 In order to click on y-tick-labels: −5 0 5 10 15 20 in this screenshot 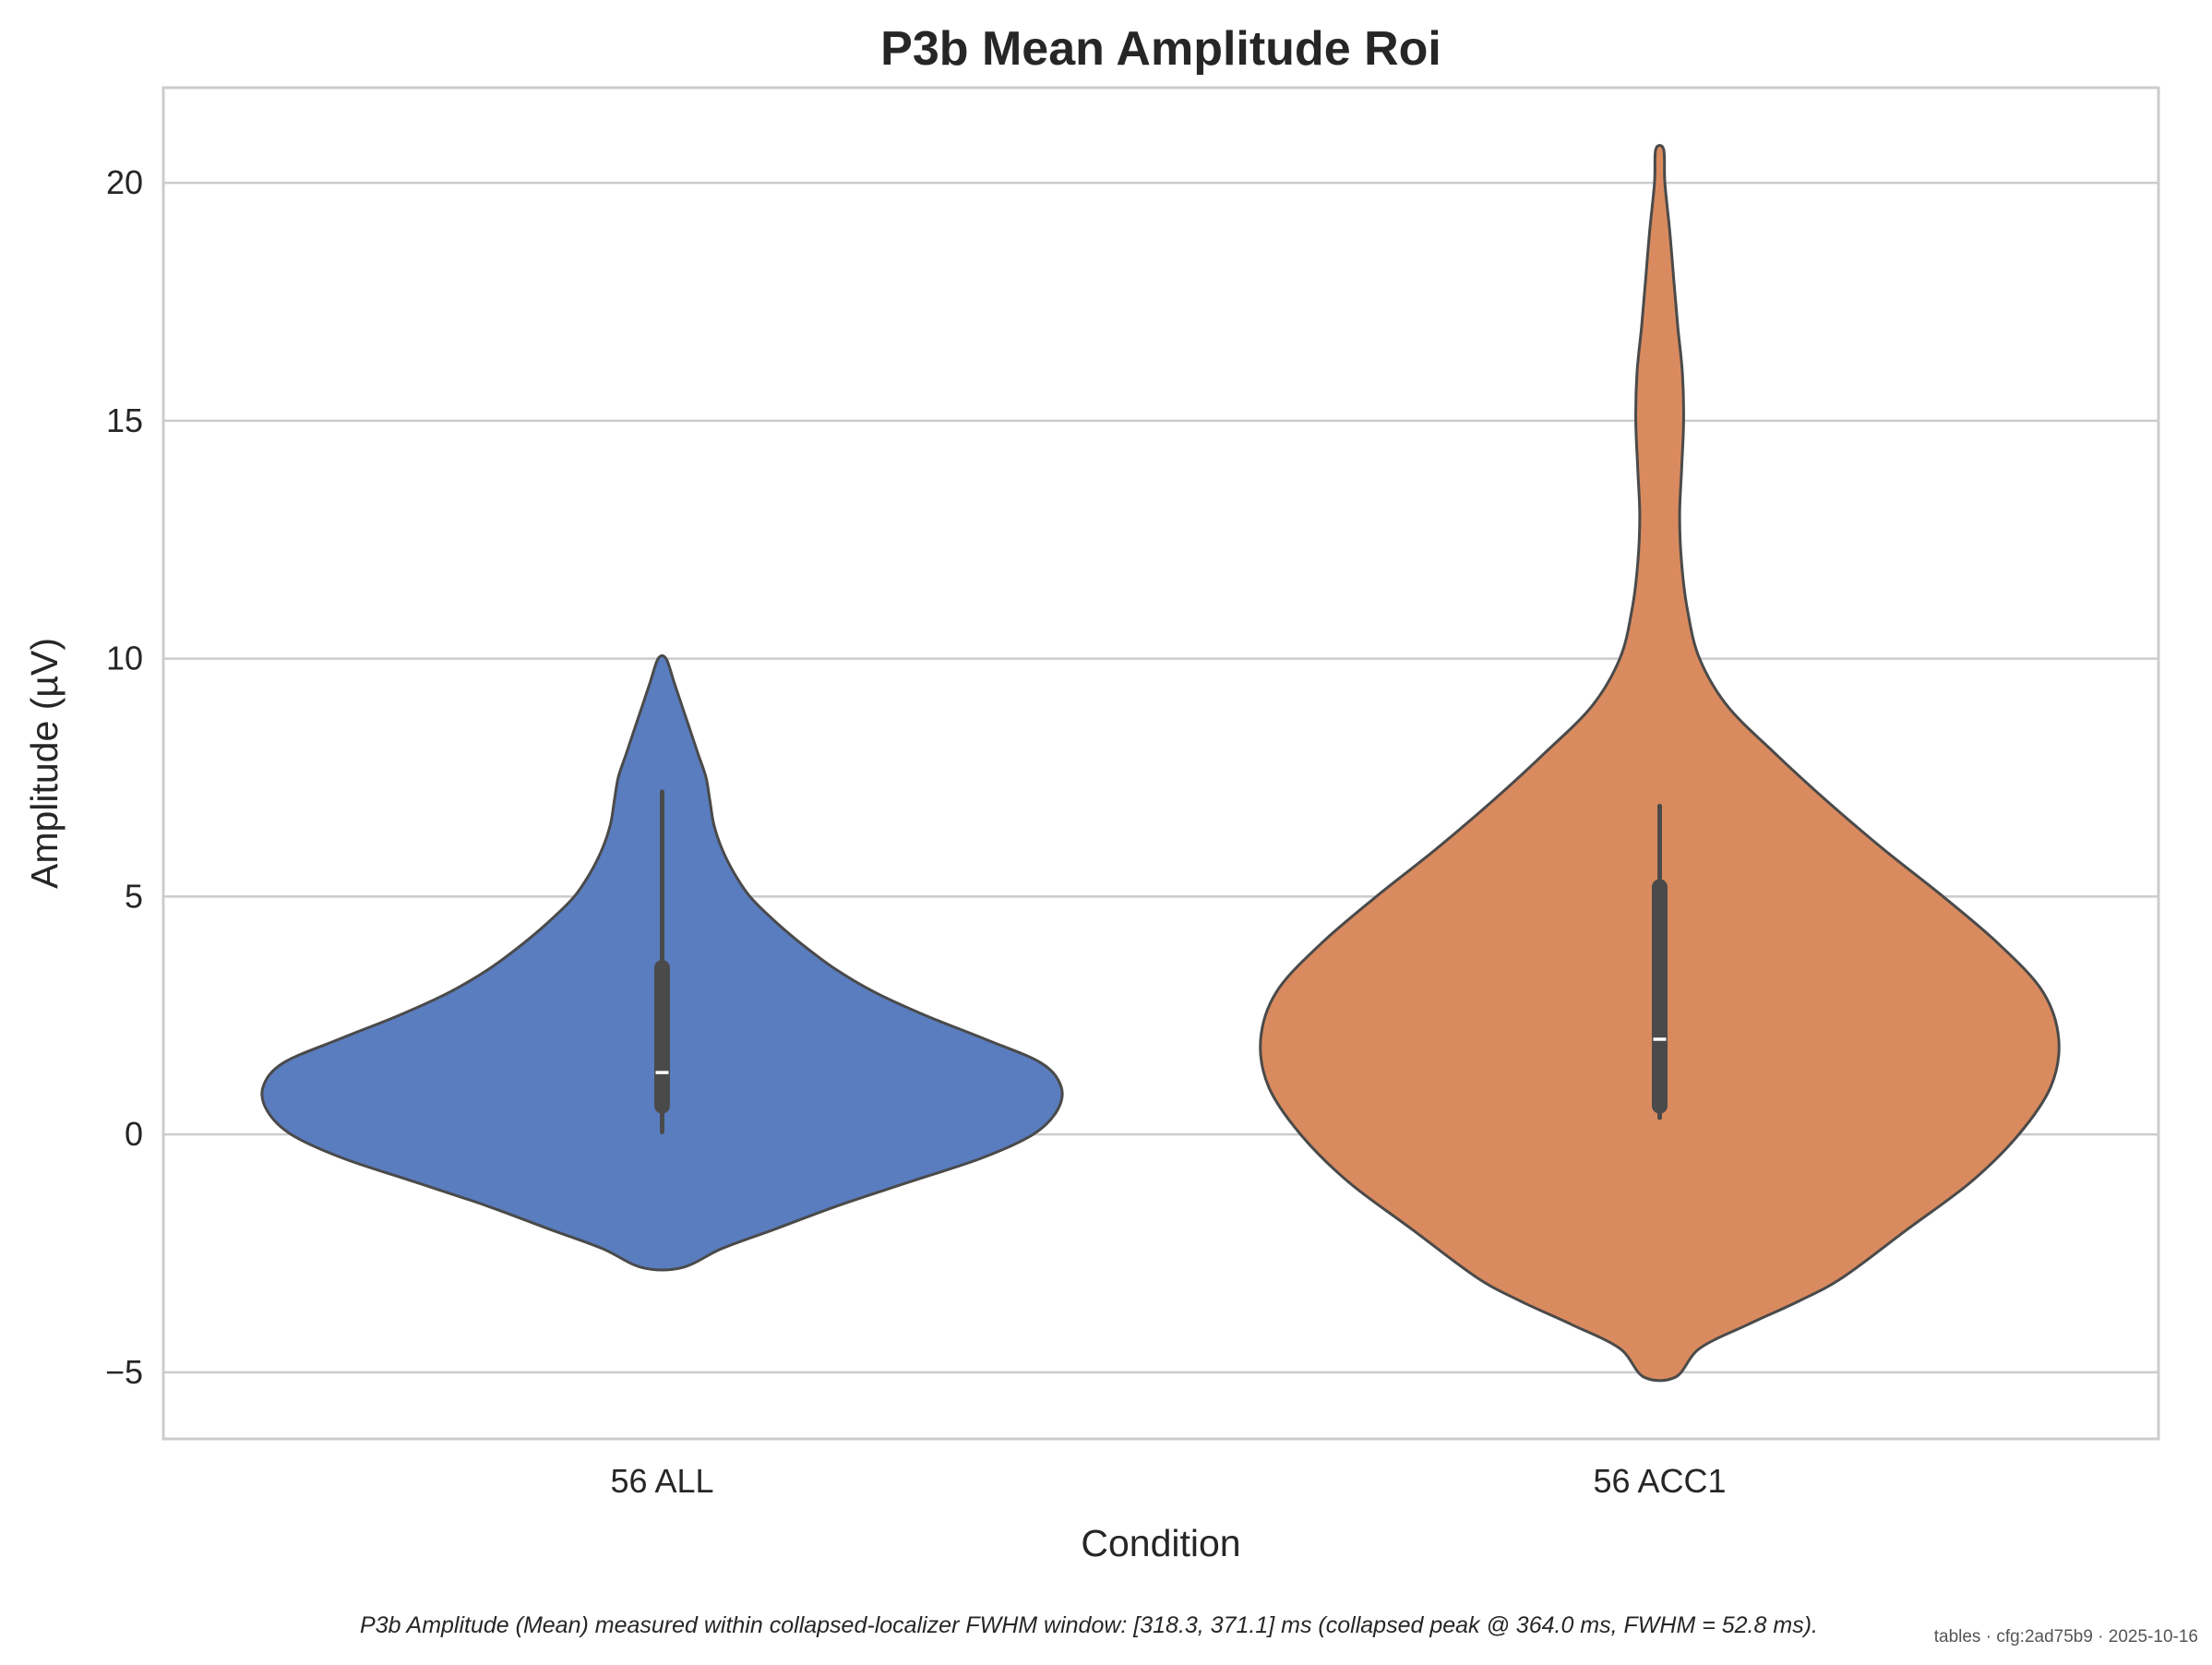, I will do `click(124, 777)`.